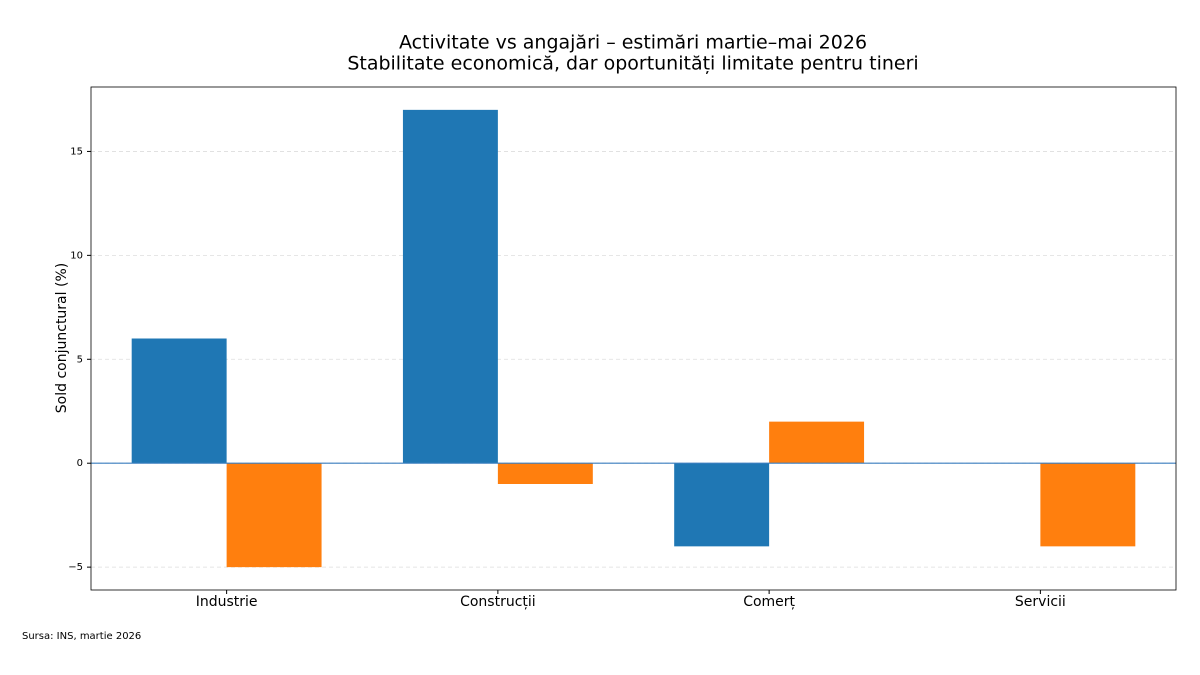 The width and height of the screenshot is (1200, 675). I want to click on y-axis-label: Sold conjunctural (%), so click(62, 338).